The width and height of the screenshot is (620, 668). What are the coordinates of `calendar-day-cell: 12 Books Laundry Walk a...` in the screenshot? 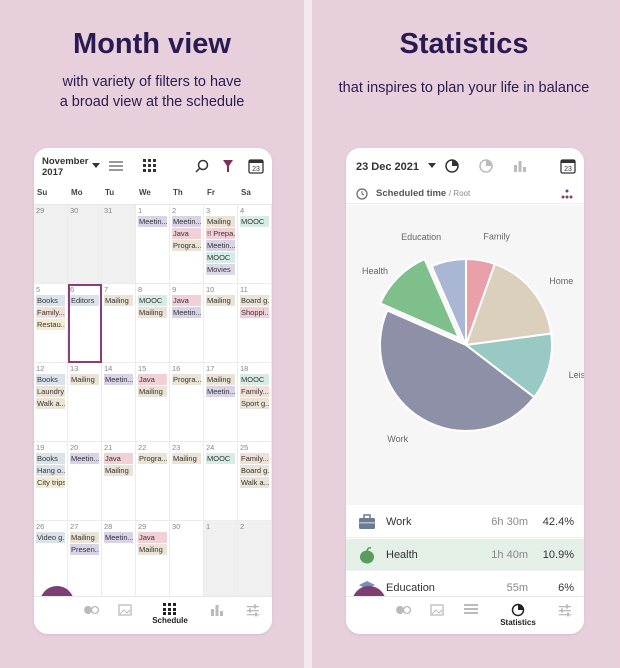 It's located at (51, 402).